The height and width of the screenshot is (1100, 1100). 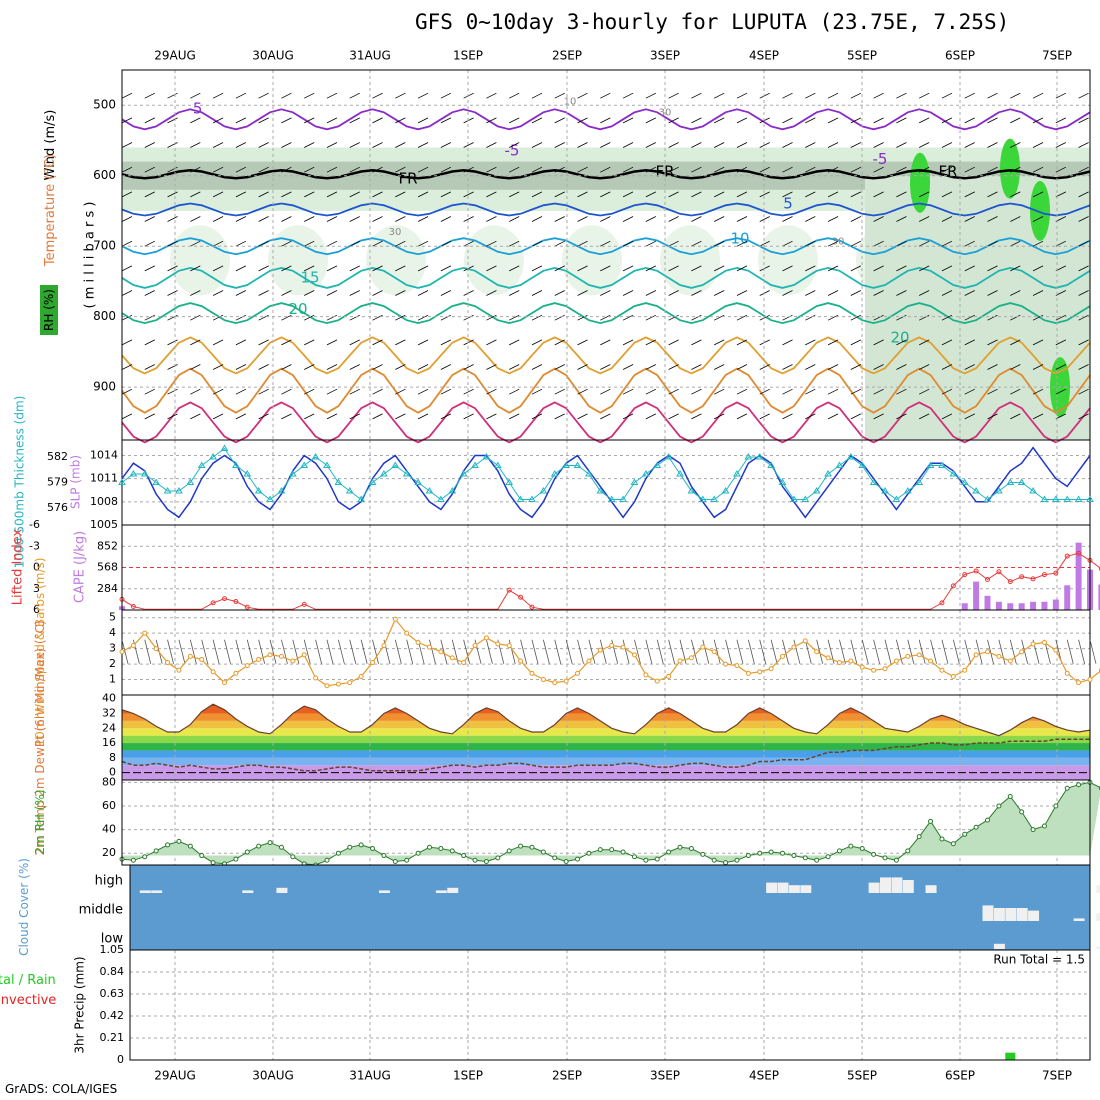 What do you see at coordinates (195, 108) in the screenshot?
I see `contour-label-0: -5` at bounding box center [195, 108].